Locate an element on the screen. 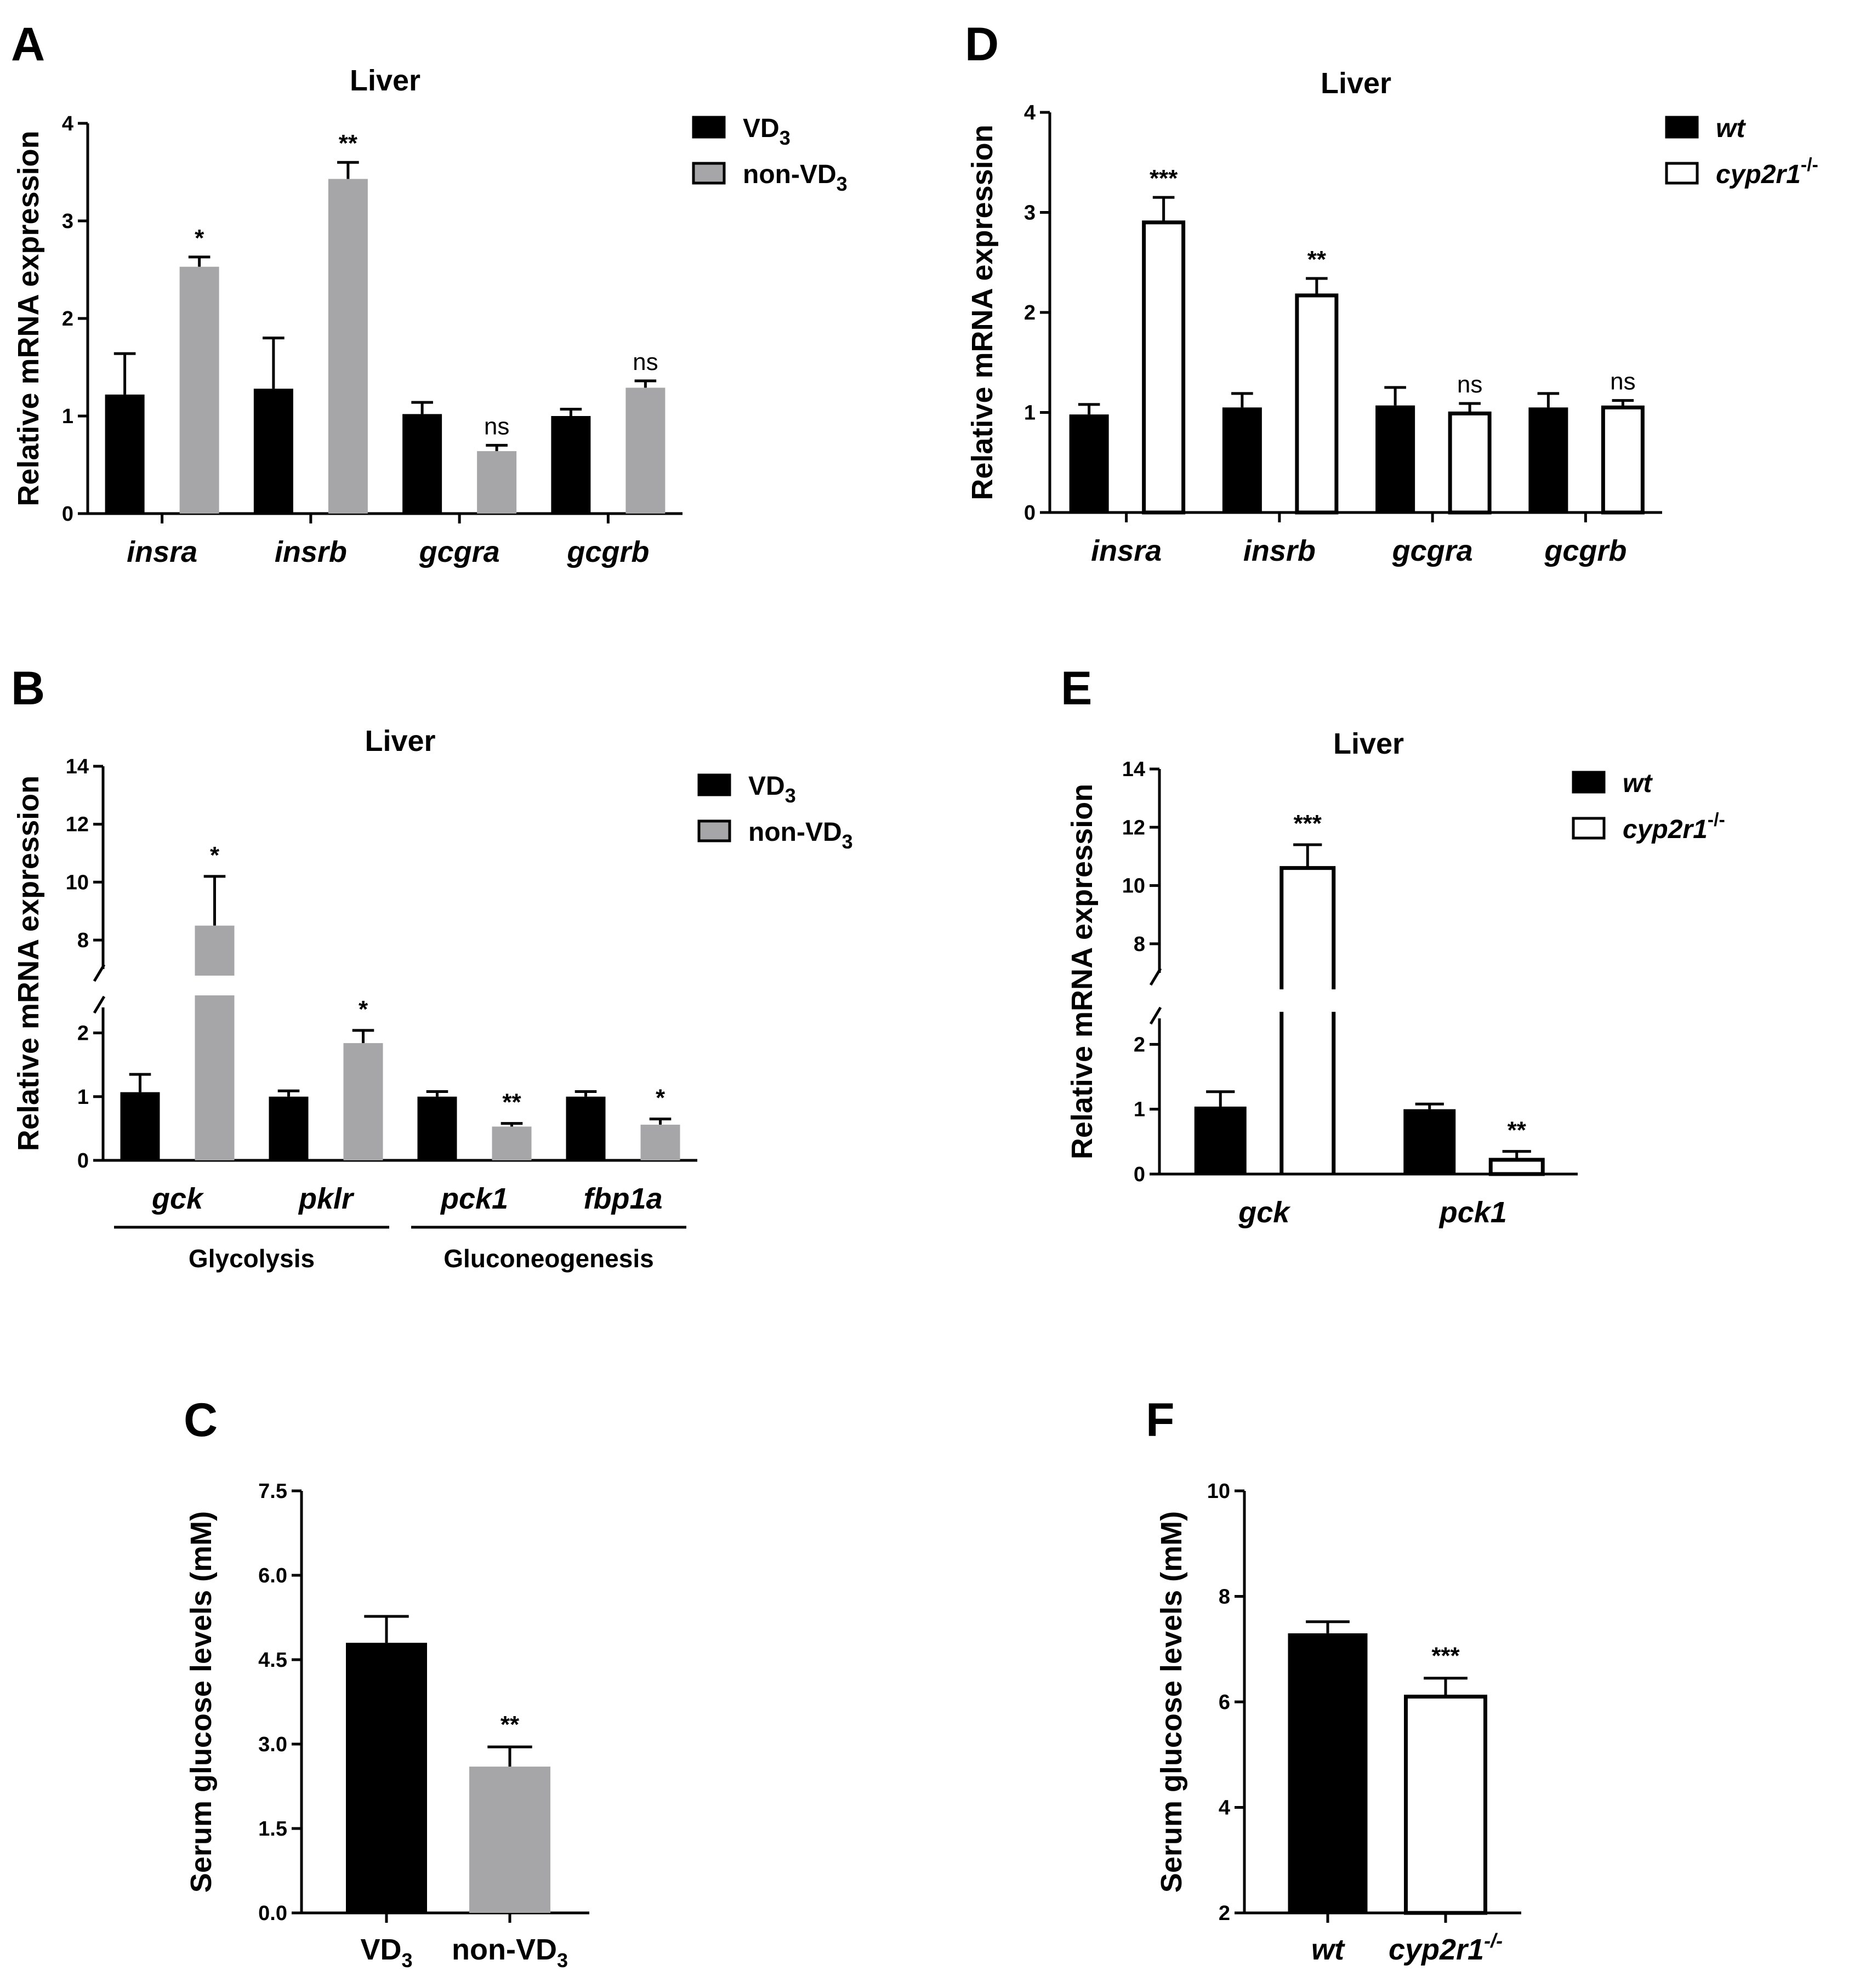 Image resolution: width=1854 pixels, height=1988 pixels. bar-pklr-non-VD is located at coordinates (363, 1101).